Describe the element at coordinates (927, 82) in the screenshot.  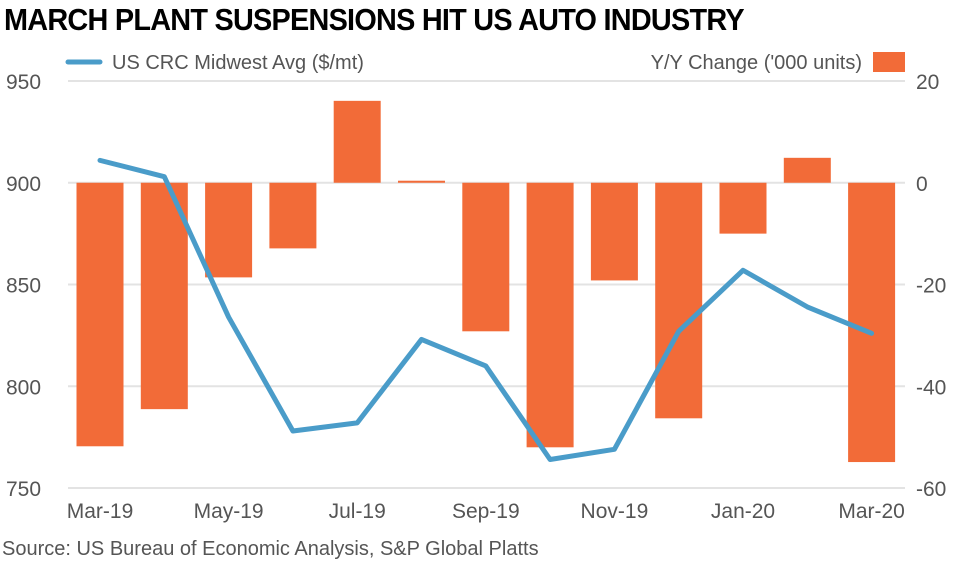
I see `right-axis-tick: 20` at that location.